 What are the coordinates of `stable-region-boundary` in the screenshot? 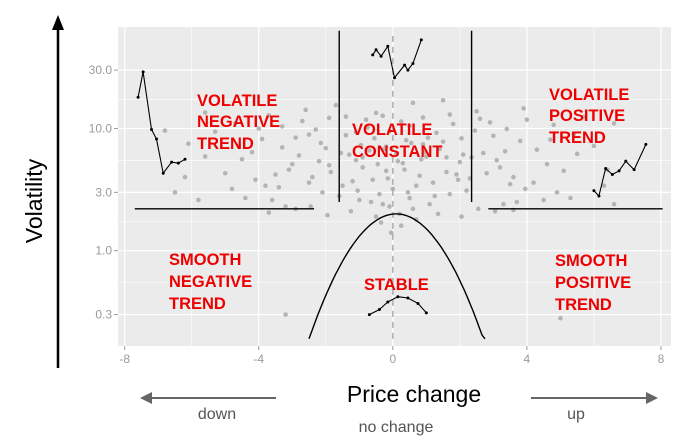 It's located at (397, 276).